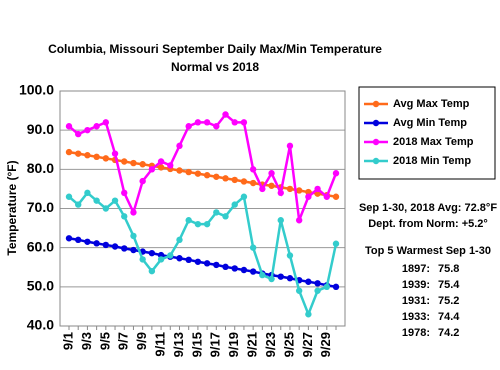  What do you see at coordinates (270, 344) in the screenshot?
I see `x-tick-label: 9/23` at bounding box center [270, 344].